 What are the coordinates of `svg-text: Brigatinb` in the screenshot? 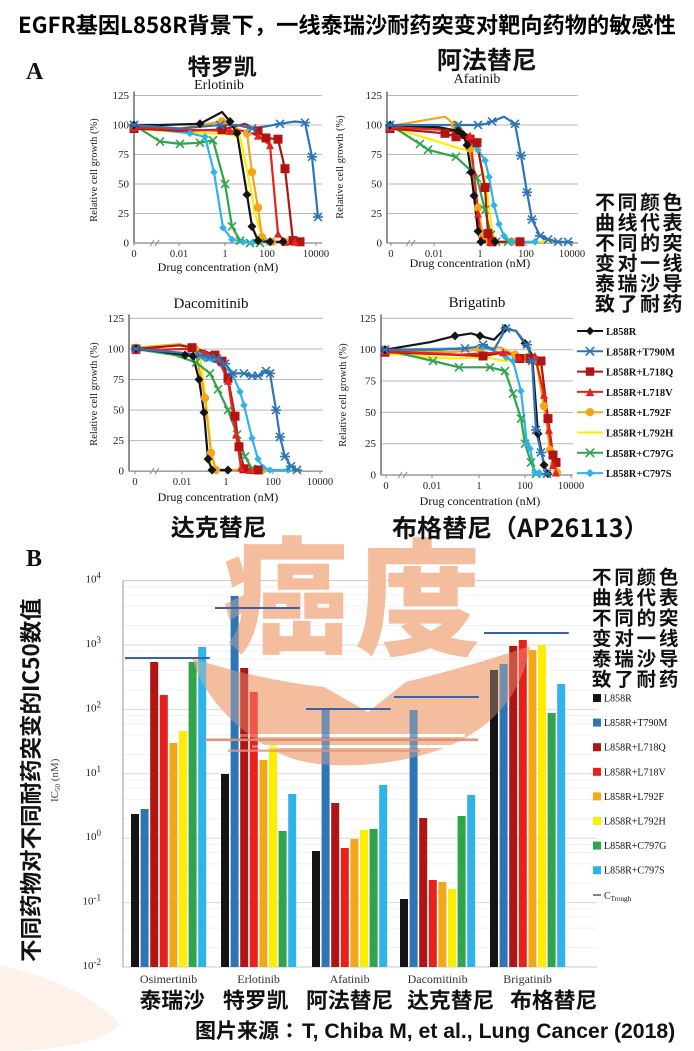 It's located at (477, 303).